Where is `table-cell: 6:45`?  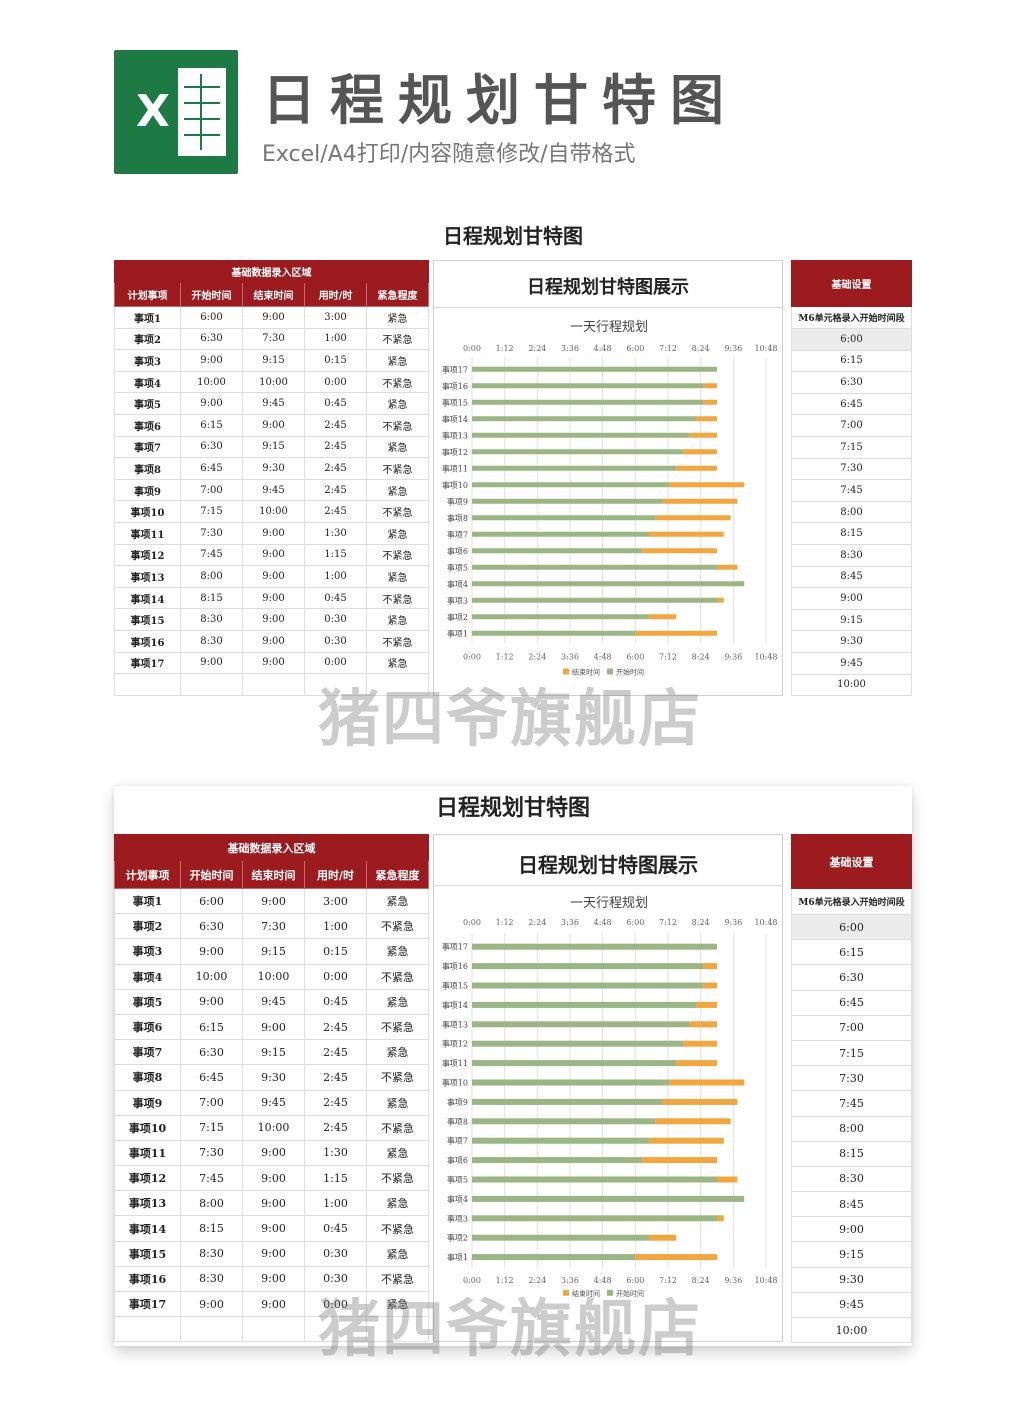
table-cell: 6:45 is located at coordinates (211, 468).